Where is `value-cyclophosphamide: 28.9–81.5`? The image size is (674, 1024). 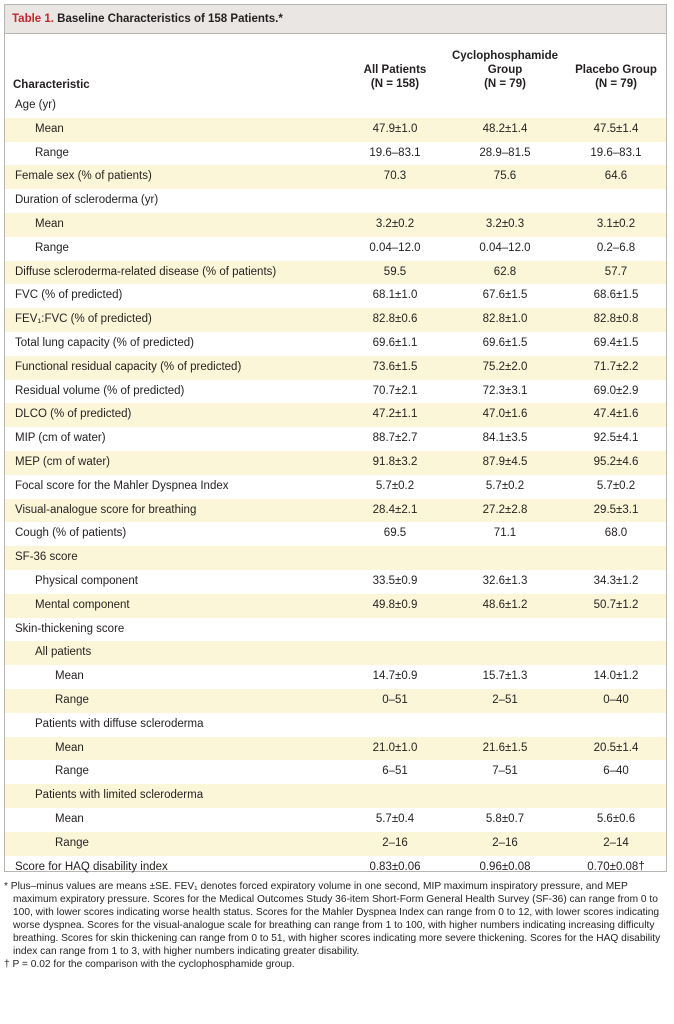
value-cyclophosphamide: 28.9–81.5 is located at coordinates (505, 152).